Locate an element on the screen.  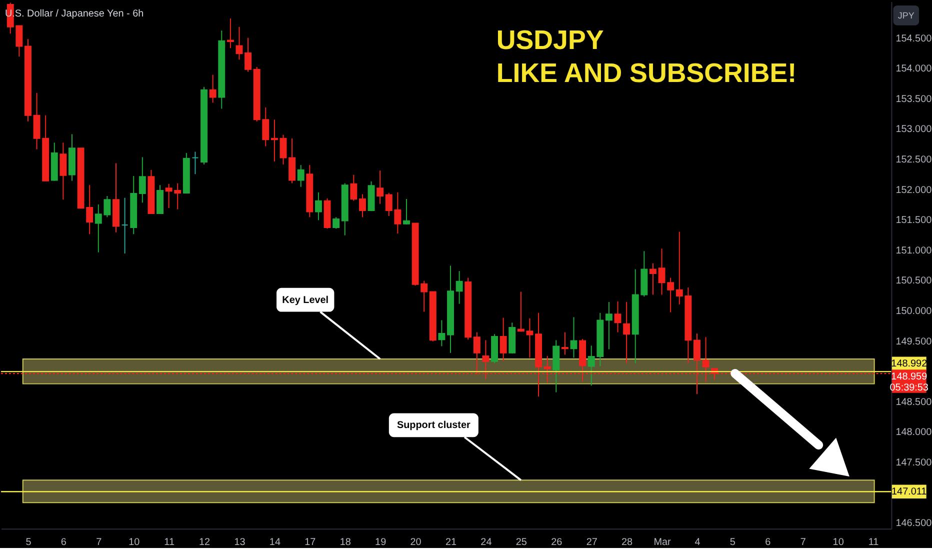
x-tick-label: 18 is located at coordinates (346, 542).